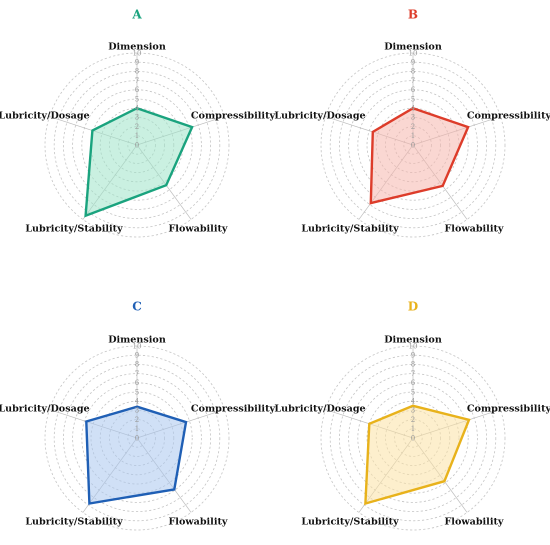  Describe the element at coordinates (413, 15) in the screenshot. I see `panel-title: B` at that location.